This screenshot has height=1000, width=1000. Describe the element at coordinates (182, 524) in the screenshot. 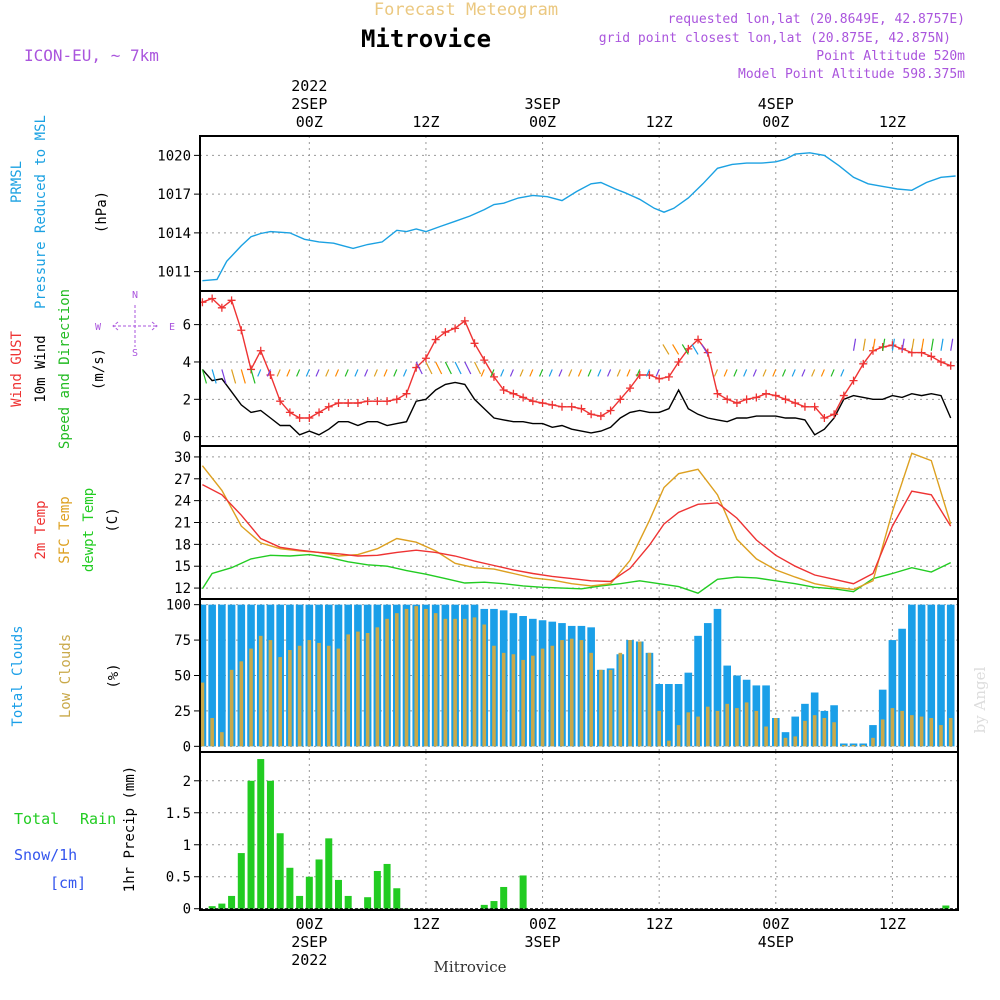

I see `y-tick-label: 21` at that location.